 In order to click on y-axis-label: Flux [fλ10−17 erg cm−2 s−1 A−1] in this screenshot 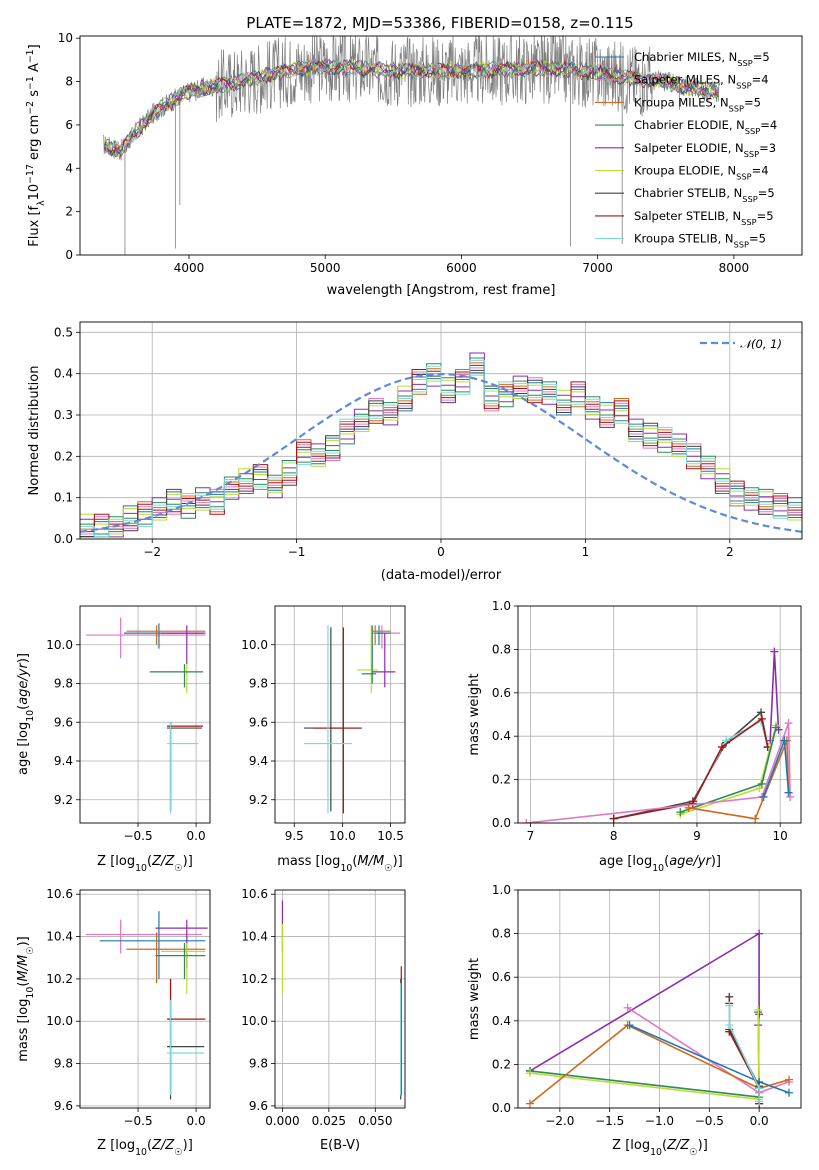, I will do `click(36, 145)`.